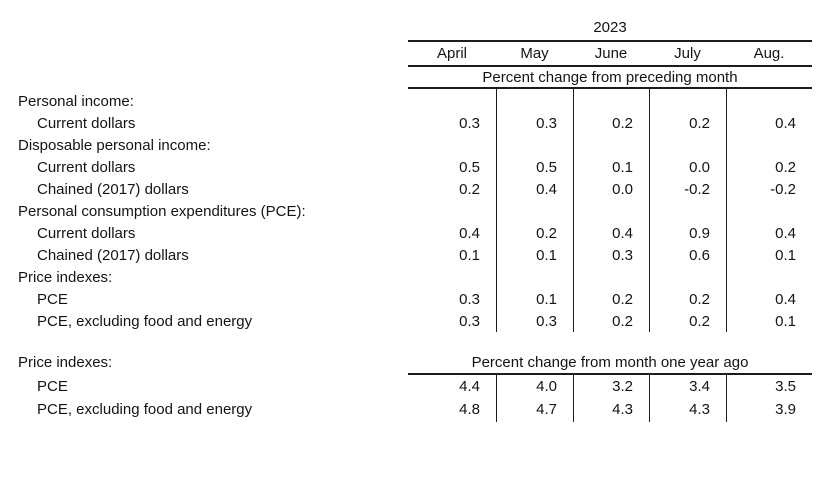 Image resolution: width=840 pixels, height=480 pixels. Describe the element at coordinates (546, 386) in the screenshot. I see `data-cell: 4.0` at that location.